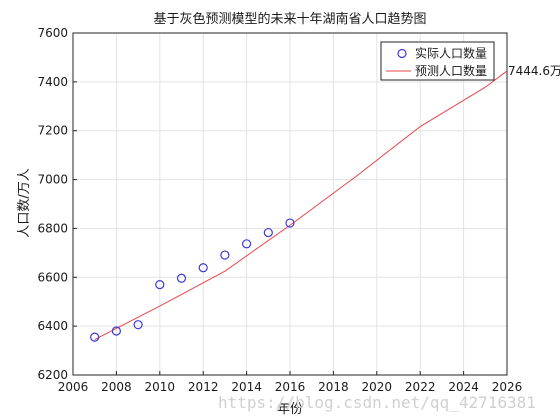 Image resolution: width=560 pixels, height=420 pixels. Describe the element at coordinates (203, 387) in the screenshot. I see `x-tick-label: 2012` at that location.